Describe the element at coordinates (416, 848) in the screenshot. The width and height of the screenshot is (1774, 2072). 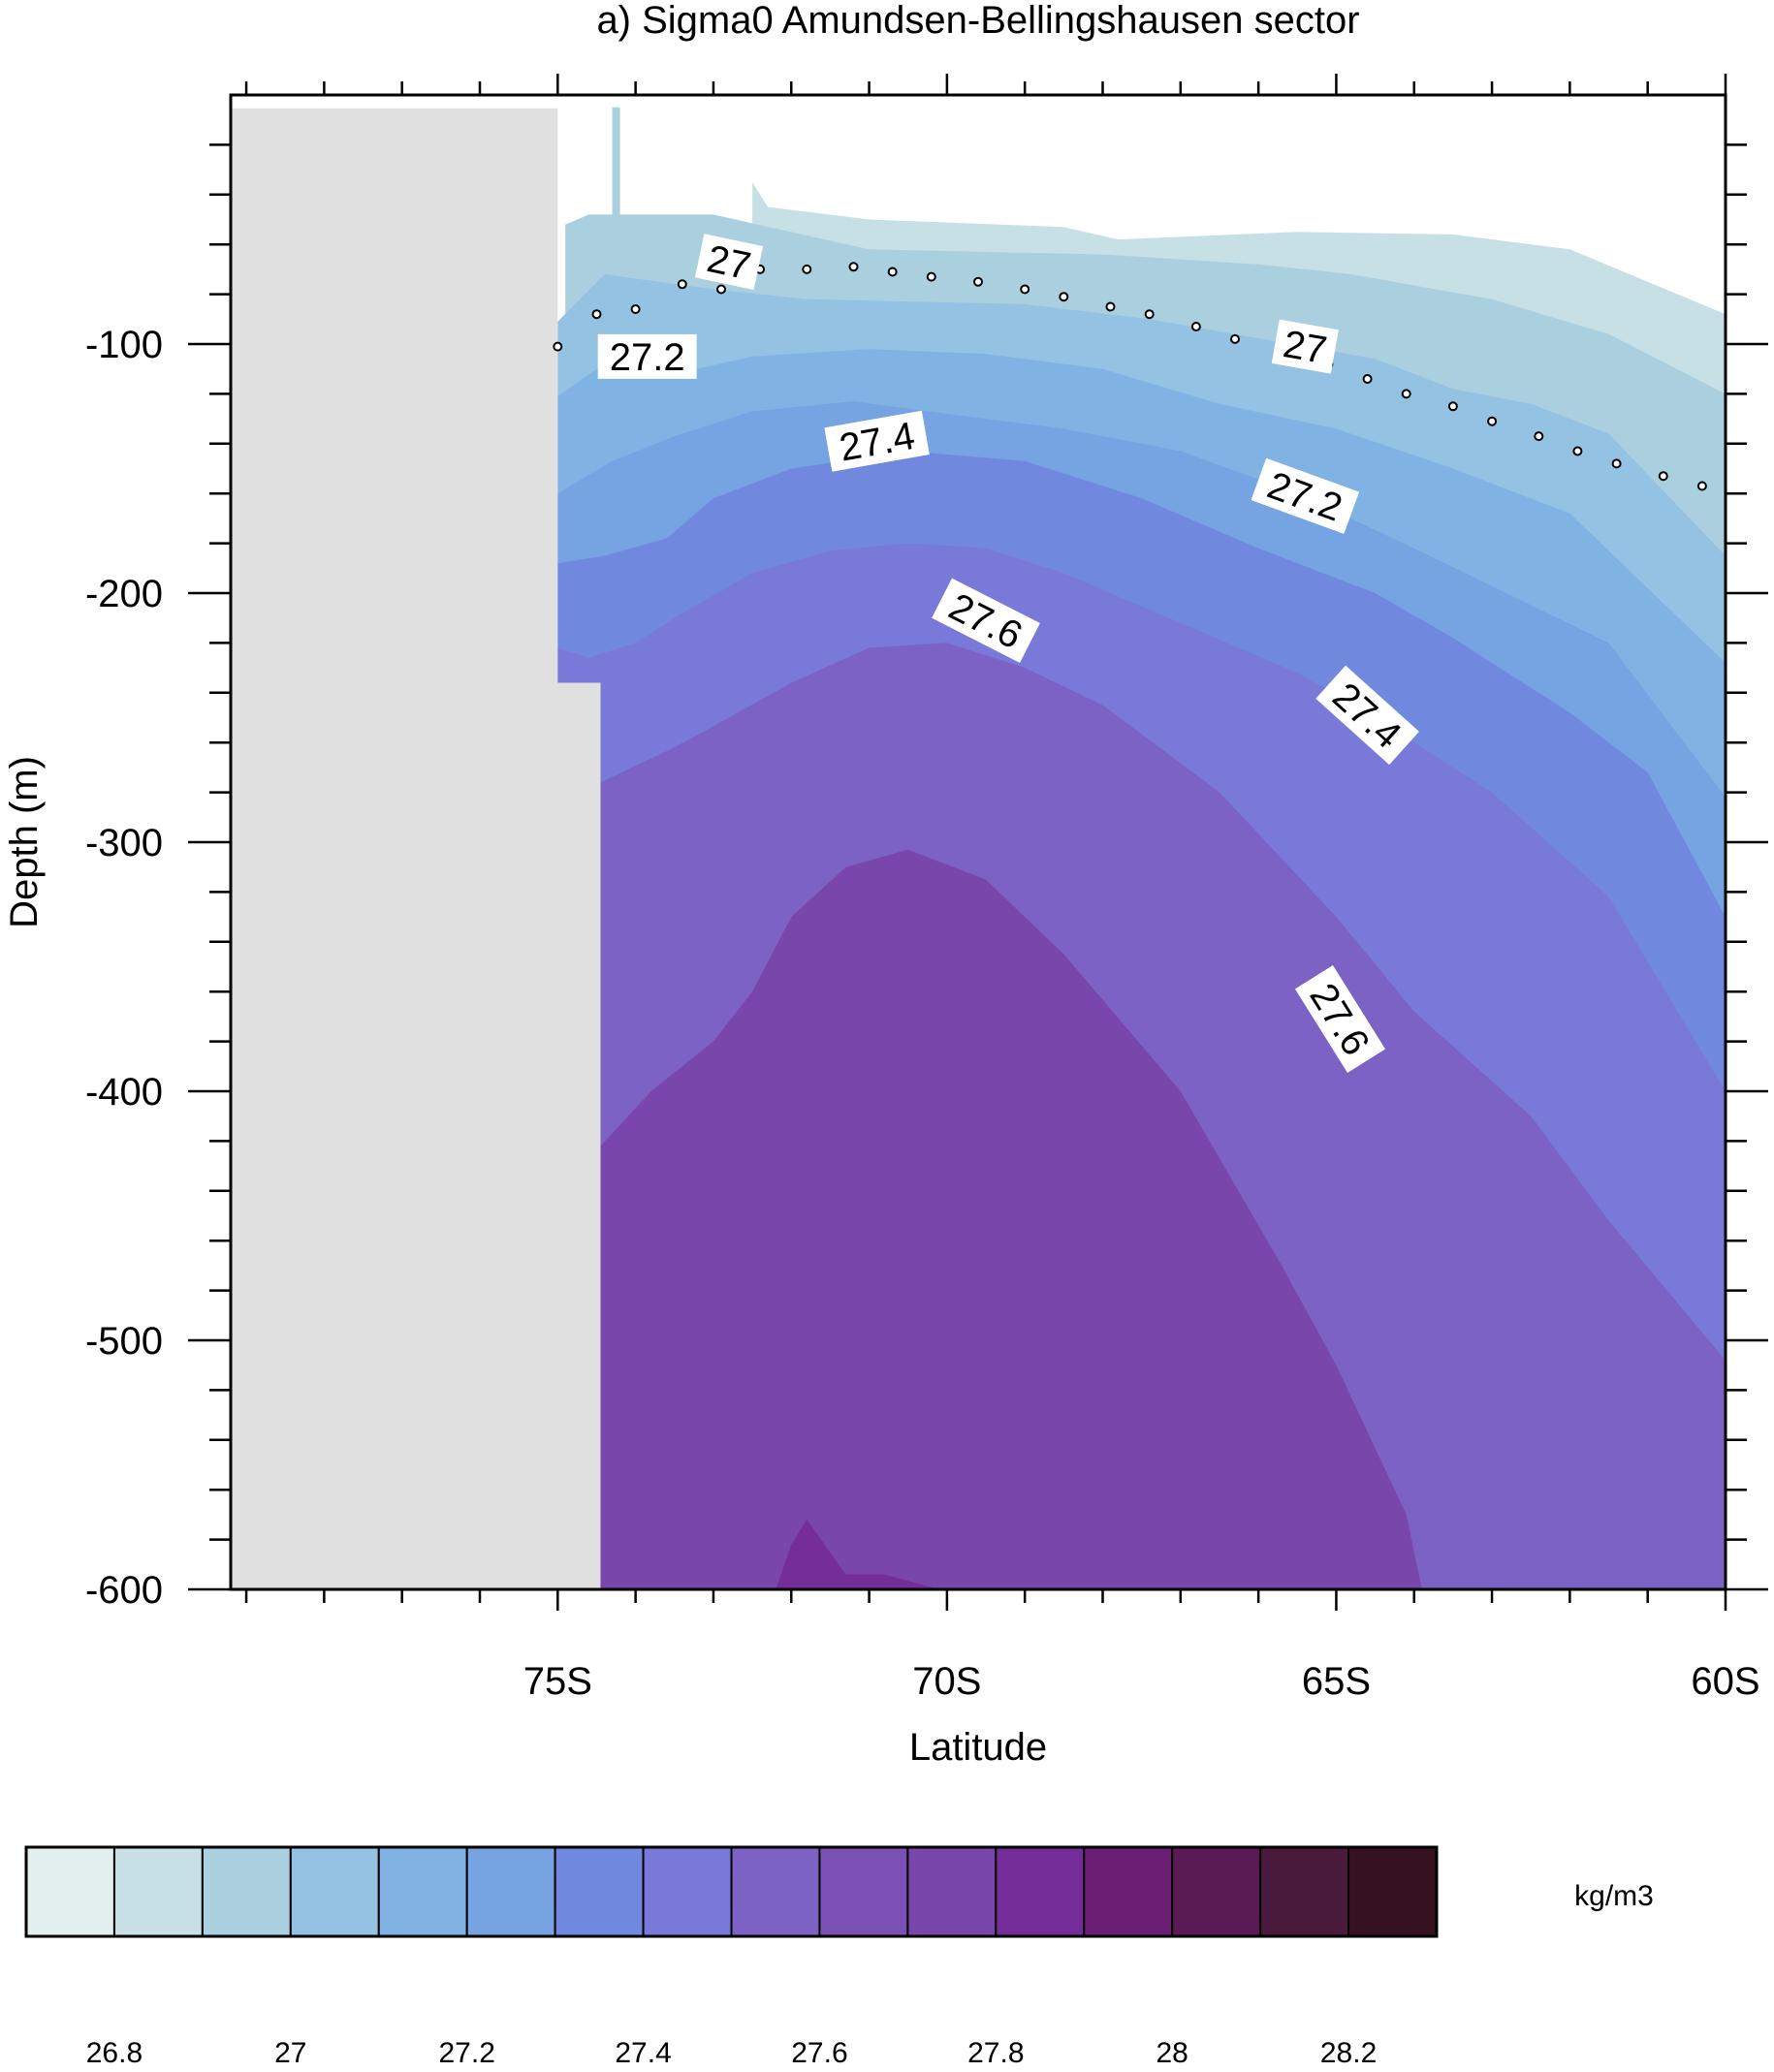
I see `land-mask-area` at that location.